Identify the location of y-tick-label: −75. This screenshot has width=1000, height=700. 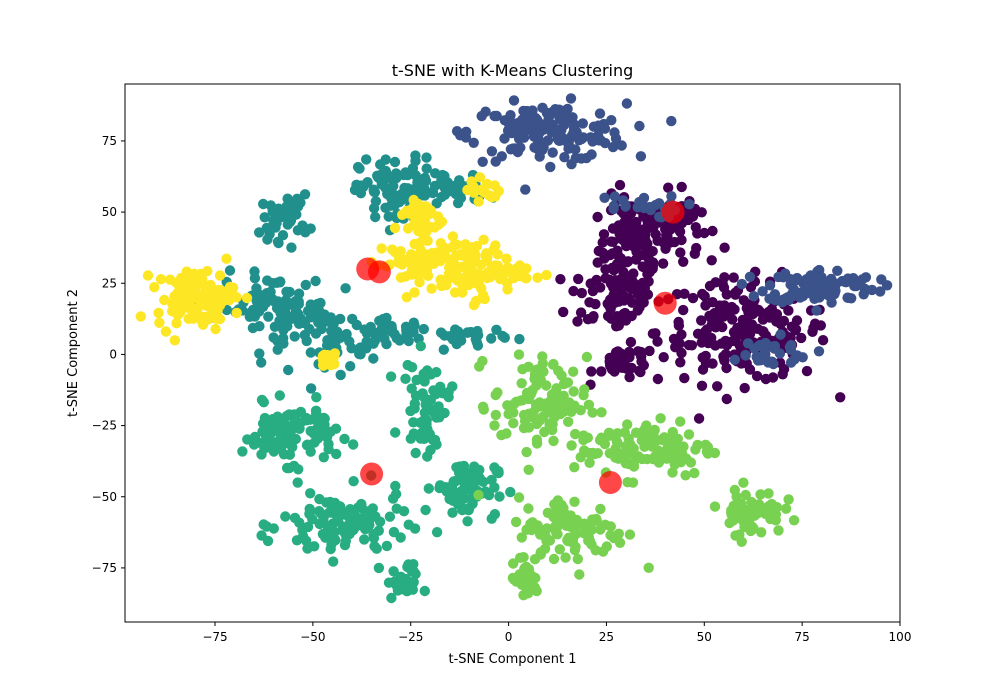
(104, 568).